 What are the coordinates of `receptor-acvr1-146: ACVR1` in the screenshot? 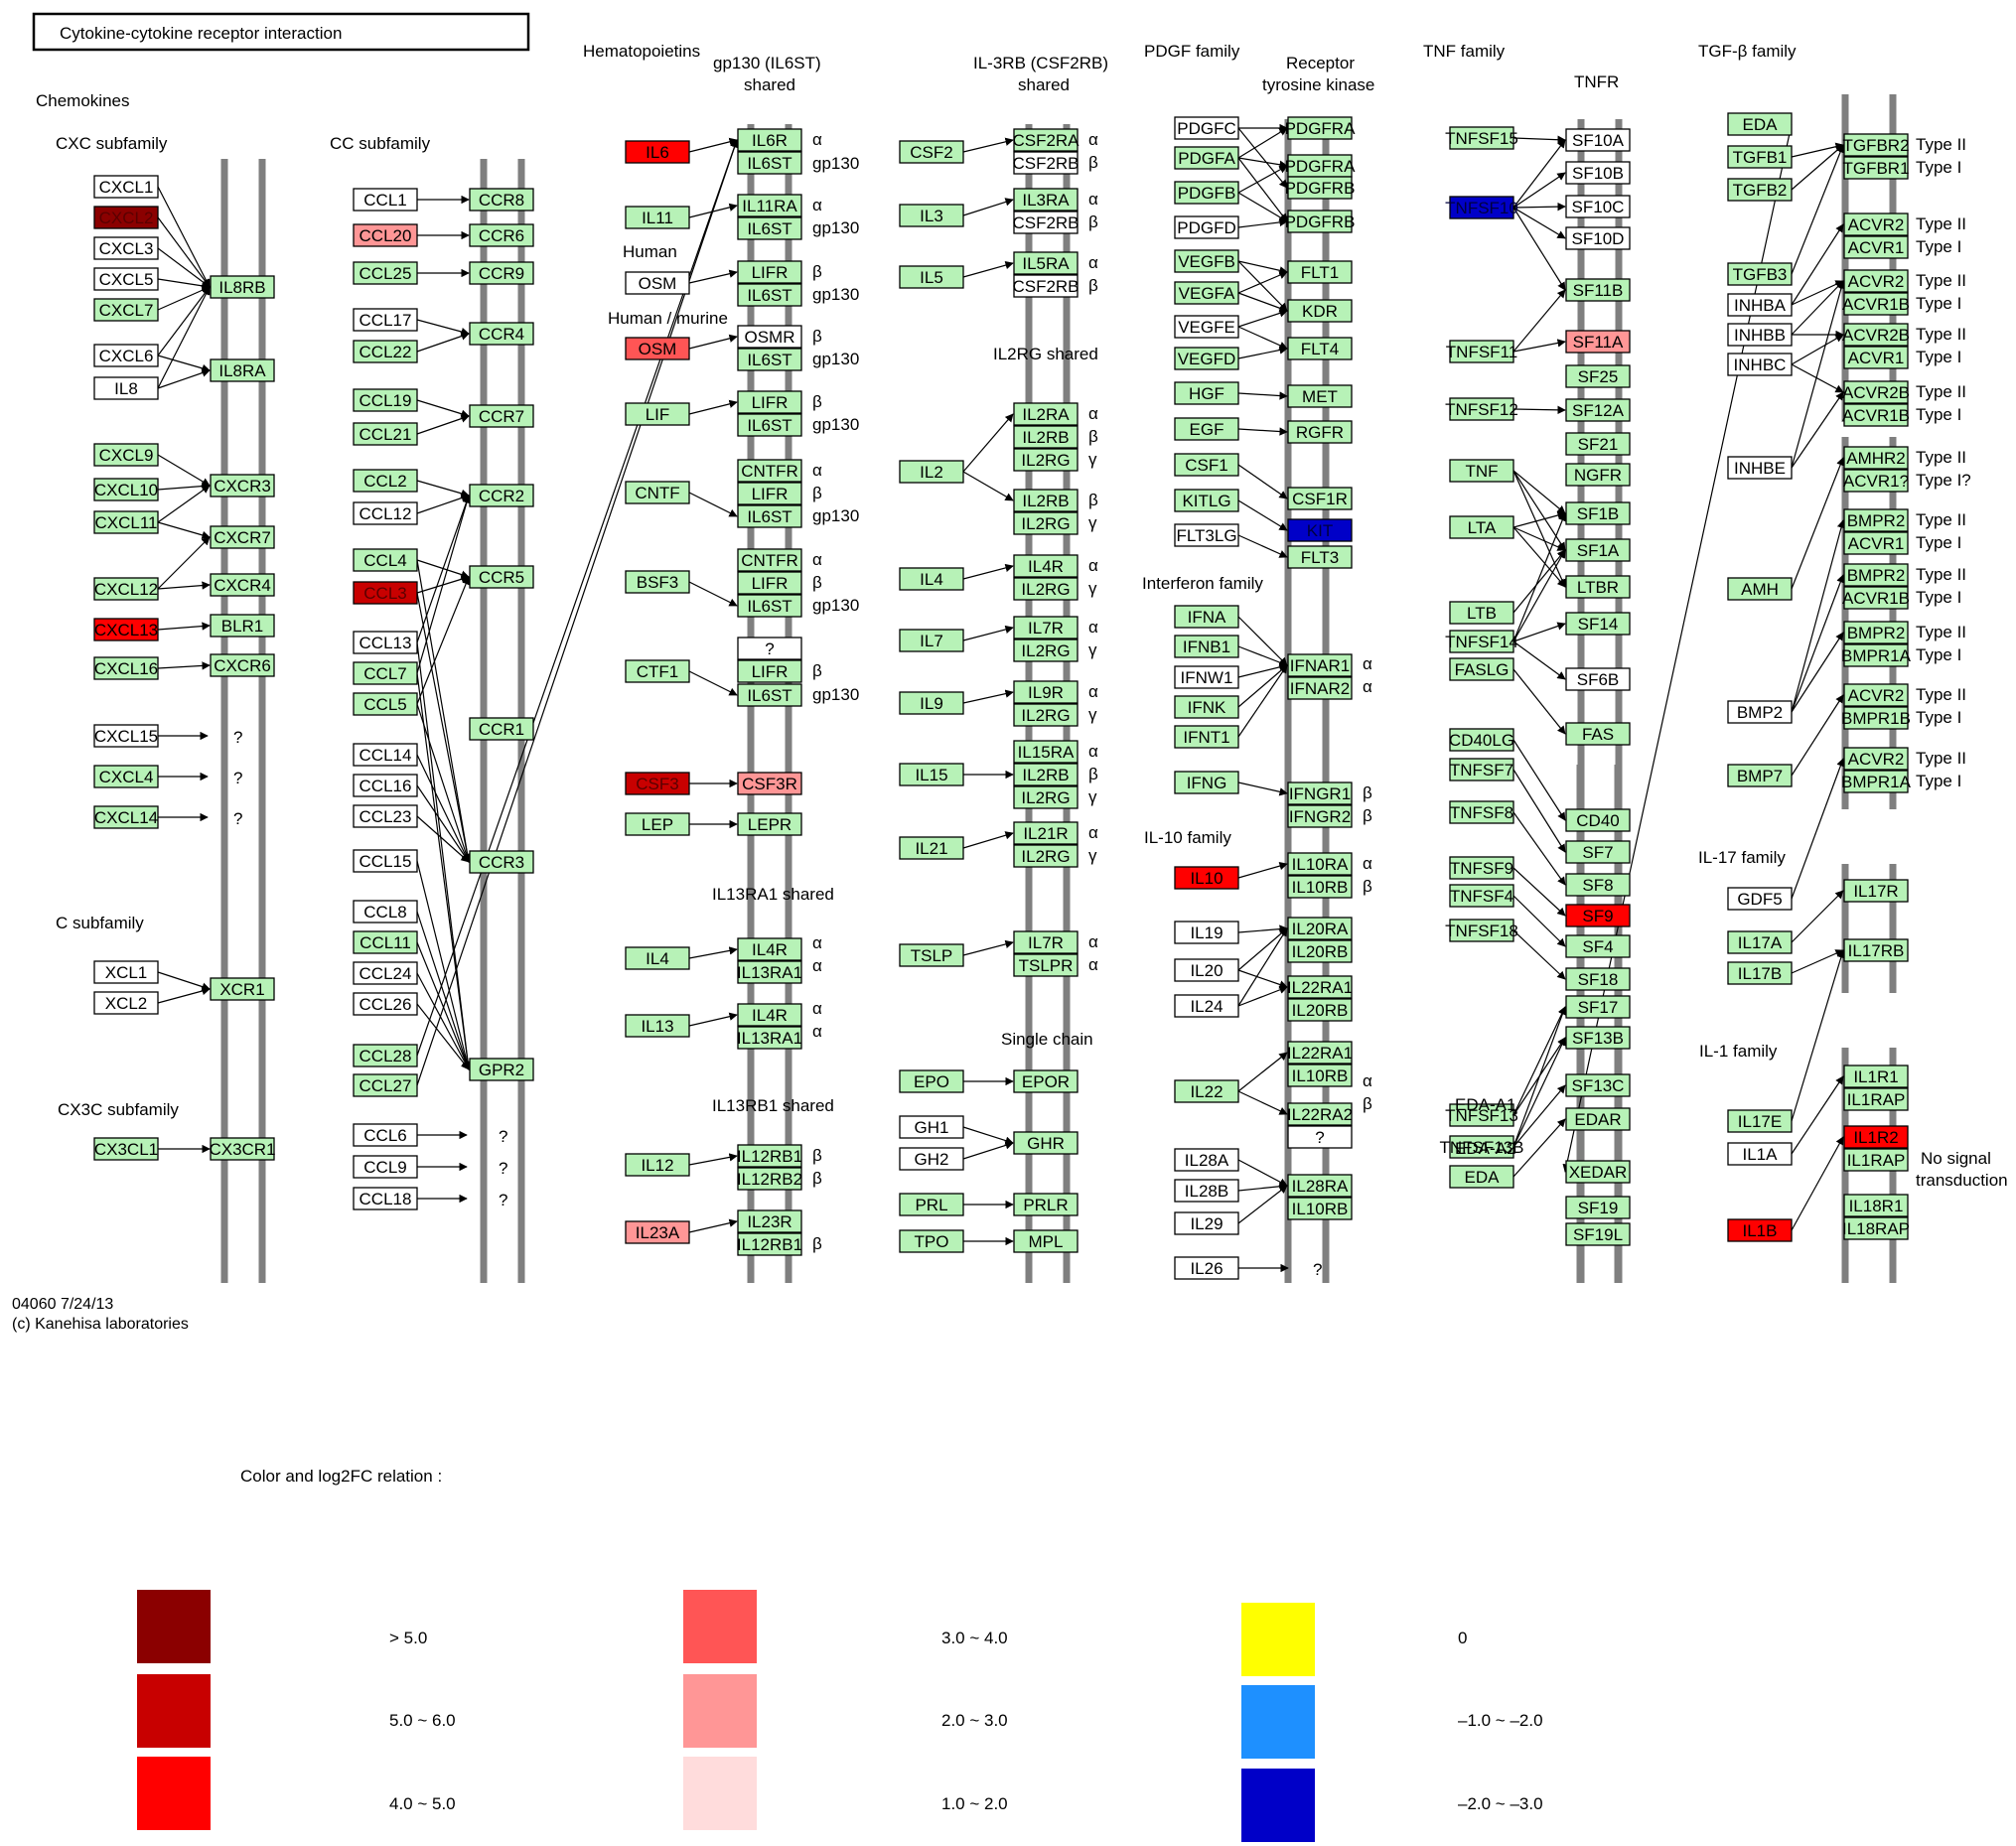 It's located at (1876, 543).